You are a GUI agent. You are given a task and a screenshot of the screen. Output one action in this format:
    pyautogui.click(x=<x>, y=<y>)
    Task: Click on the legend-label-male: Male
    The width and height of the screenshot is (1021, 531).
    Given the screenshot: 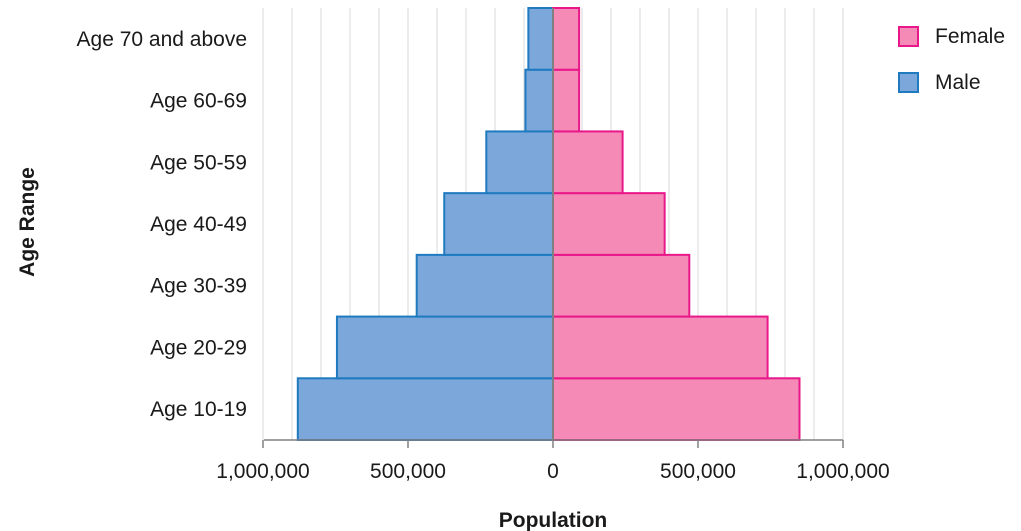 What is the action you would take?
    pyautogui.click(x=958, y=82)
    